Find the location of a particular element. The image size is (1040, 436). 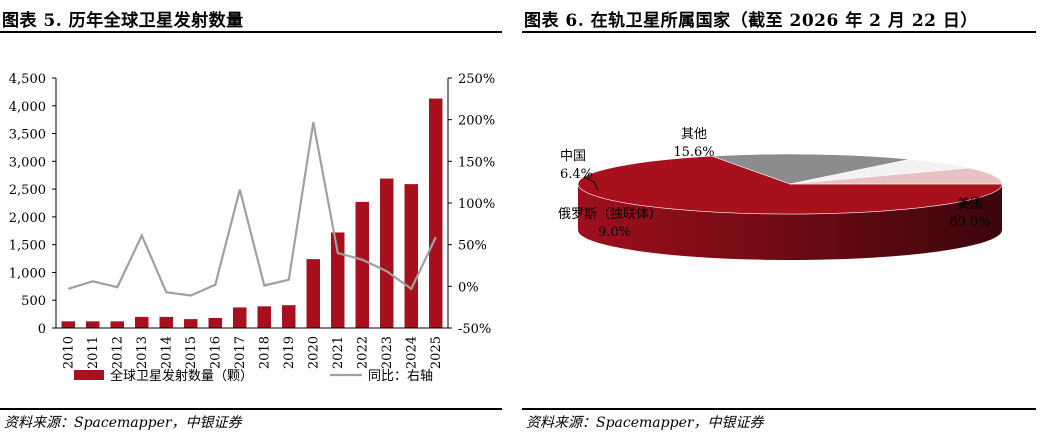

pie-label-value: 69.0% is located at coordinates (969, 222).